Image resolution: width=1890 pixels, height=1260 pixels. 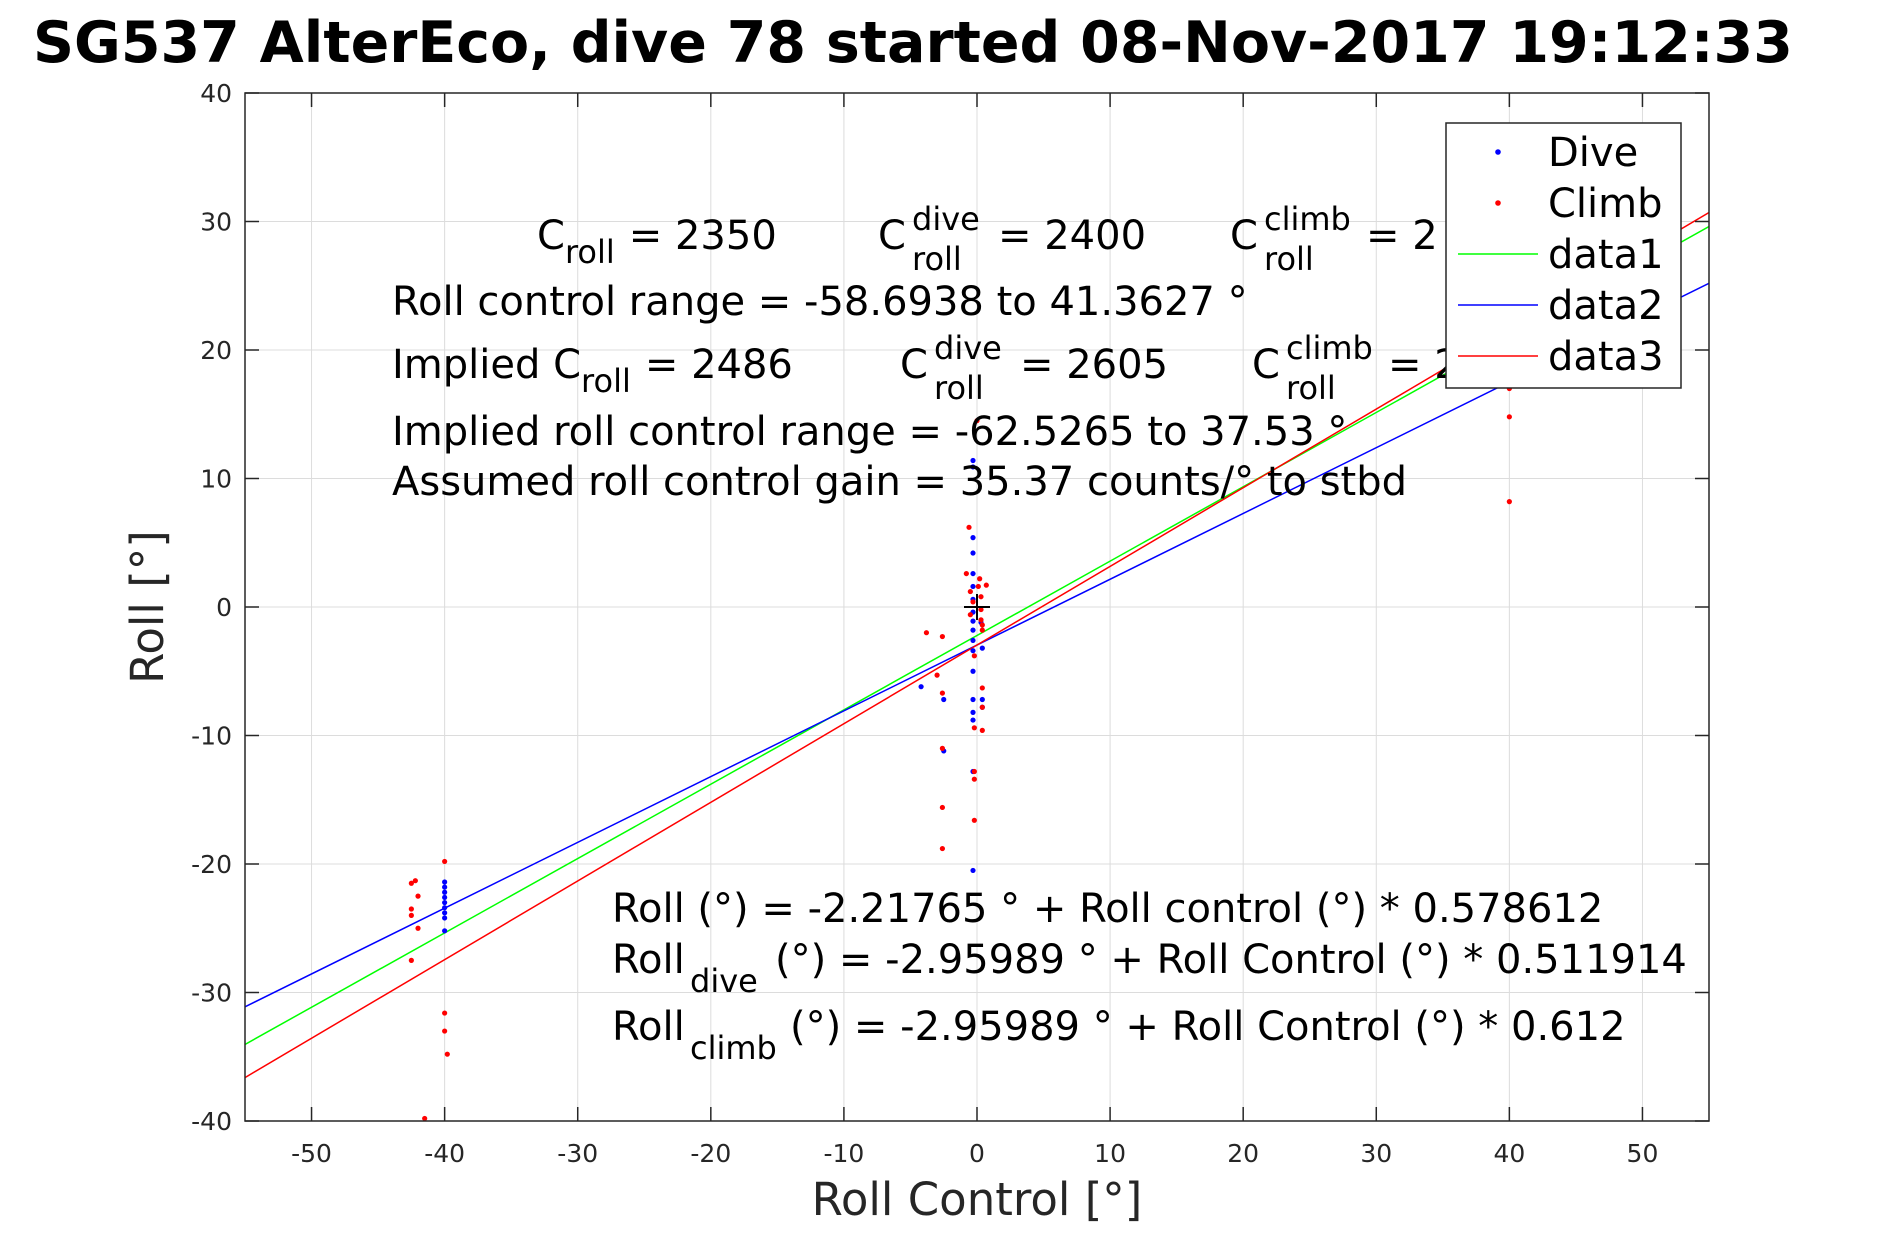 I want to click on legend-item-data1: data1, so click(x=1561, y=255).